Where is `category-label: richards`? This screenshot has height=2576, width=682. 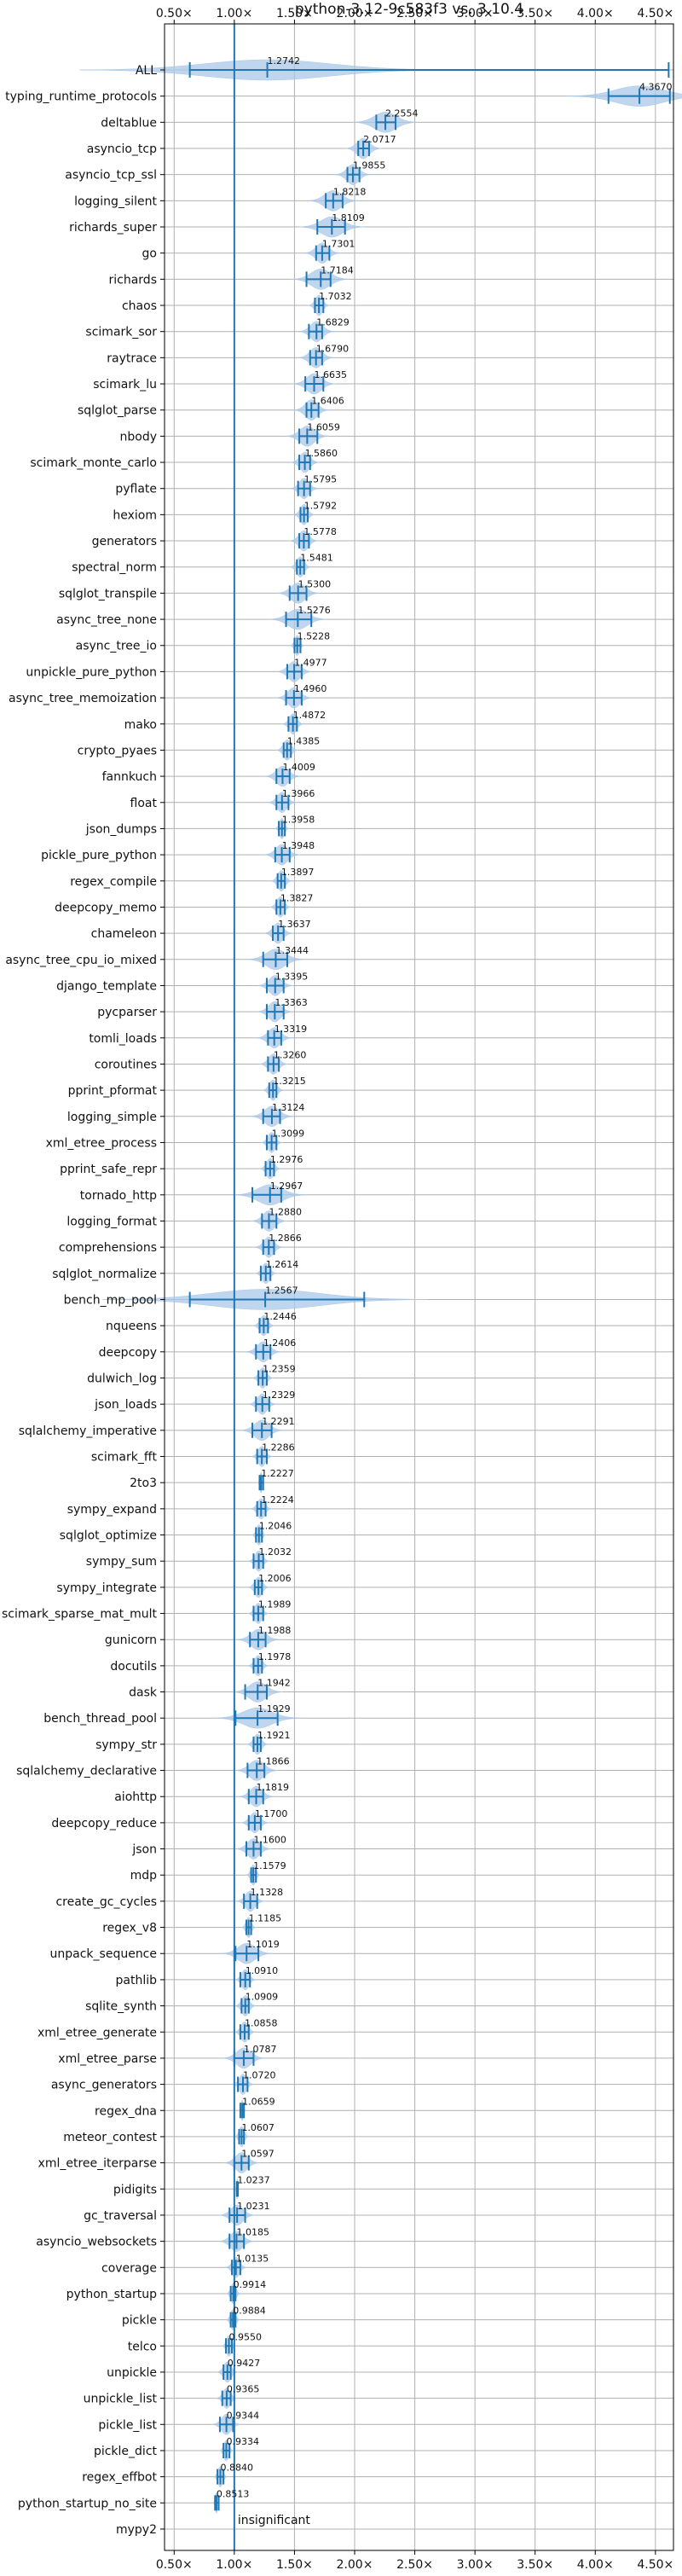
category-label: richards is located at coordinates (133, 280).